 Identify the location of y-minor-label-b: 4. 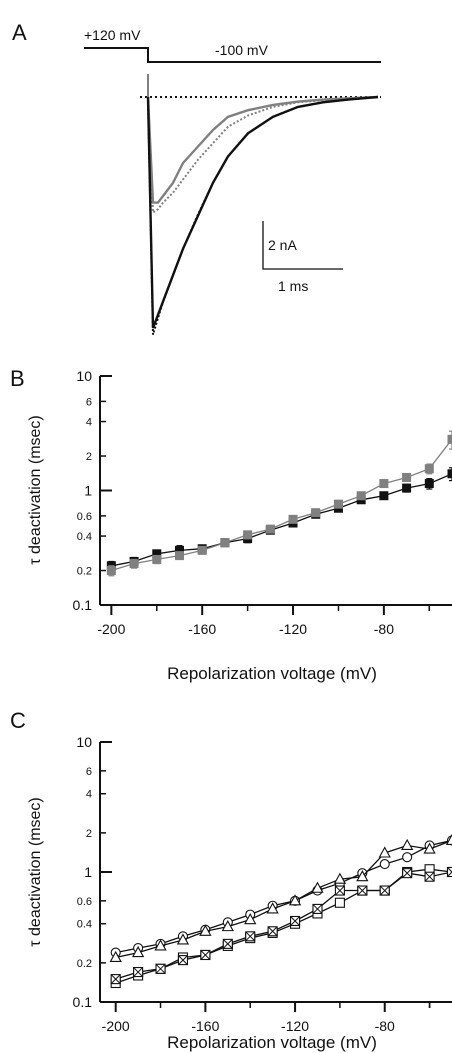
(89, 423).